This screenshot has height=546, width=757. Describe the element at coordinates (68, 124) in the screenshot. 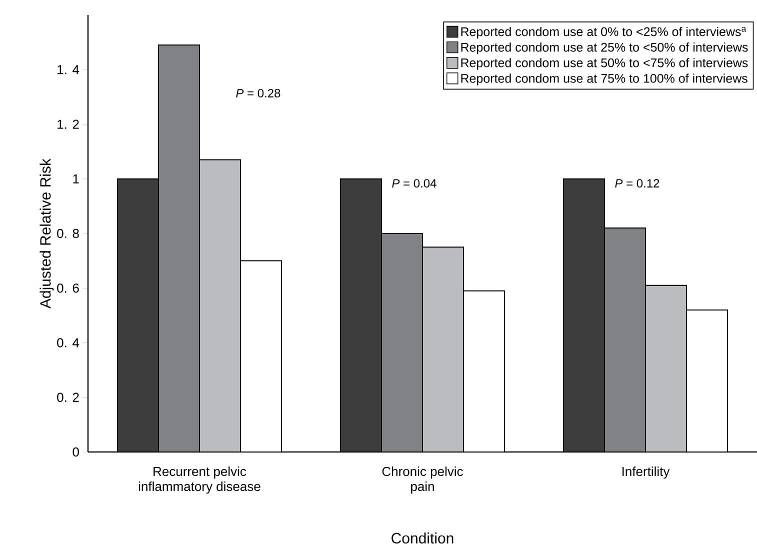

I see `y-tick-label: 1. 2` at that location.